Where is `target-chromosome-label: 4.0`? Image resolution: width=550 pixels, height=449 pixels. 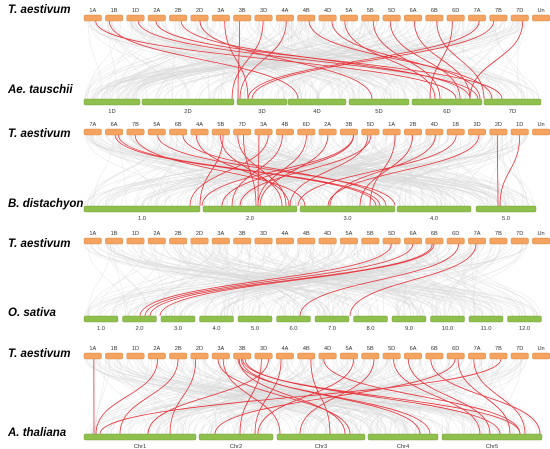
target-chromosome-label: 4.0 is located at coordinates (216, 329).